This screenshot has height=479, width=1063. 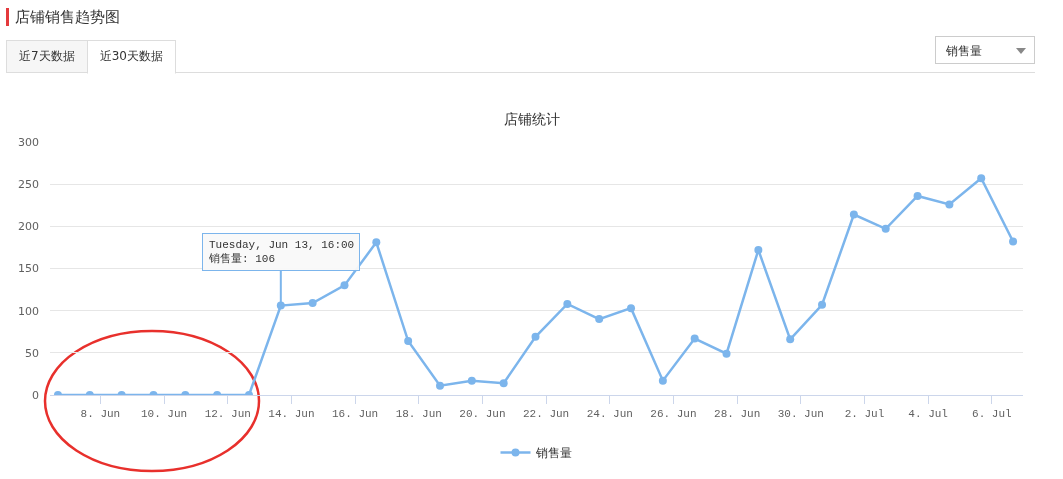 I want to click on annotation: Tuesday, Jun 13, 16:00 销售量: 106, so click(x=281, y=252).